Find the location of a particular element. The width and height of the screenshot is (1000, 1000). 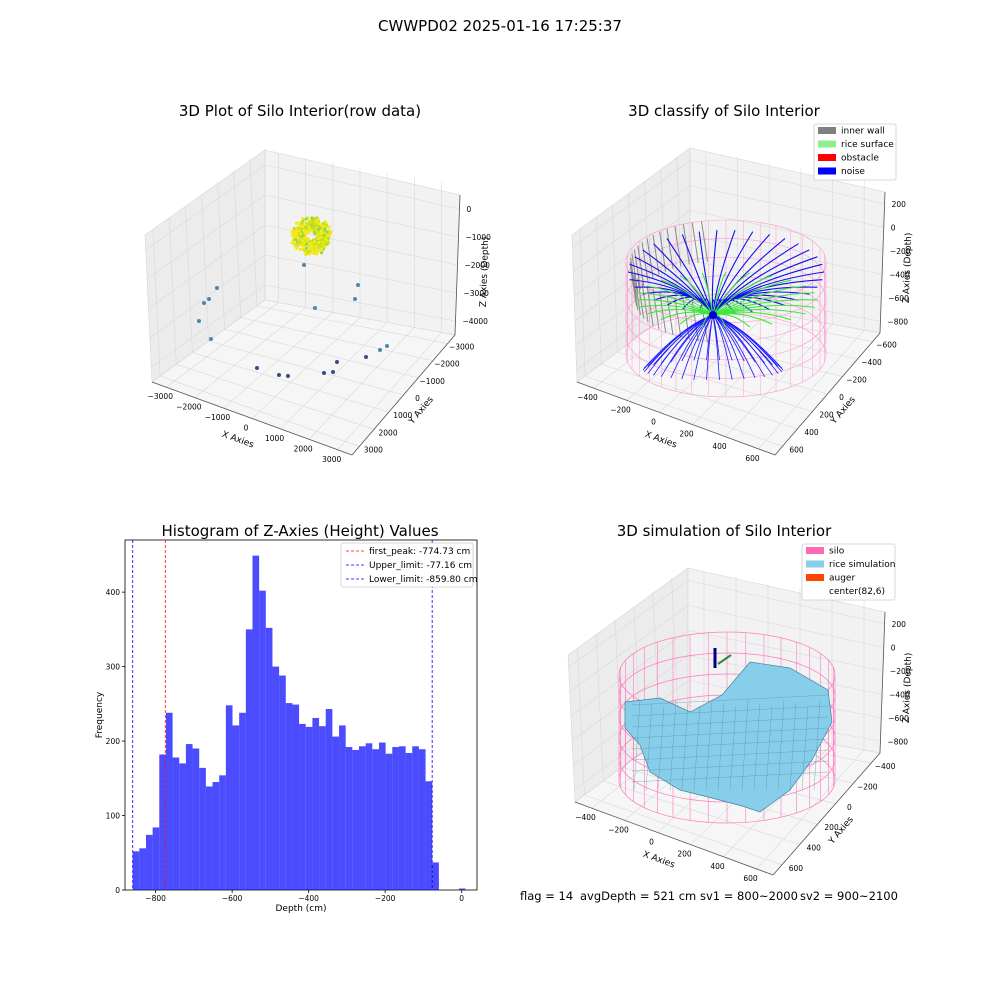

legend-label: rice simulation is located at coordinates (862, 565).